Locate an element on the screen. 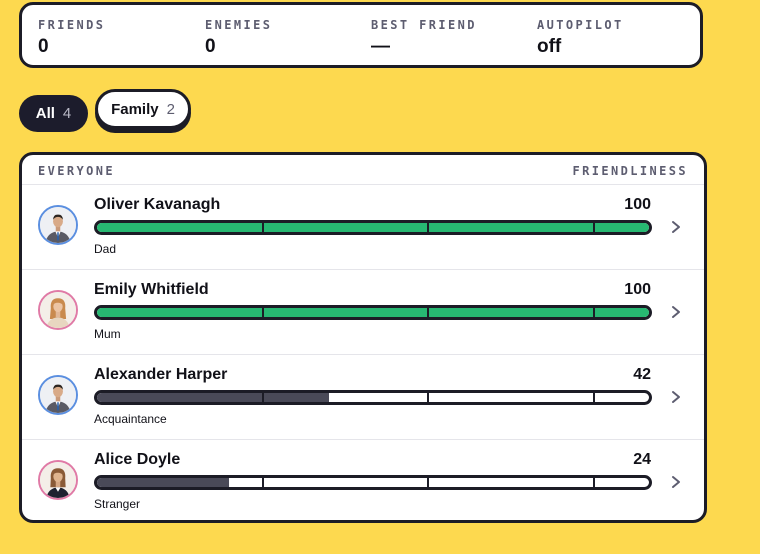 This screenshot has width=760, height=554. person-row: Emily Whitfield 100 Mum is located at coordinates (363, 312).